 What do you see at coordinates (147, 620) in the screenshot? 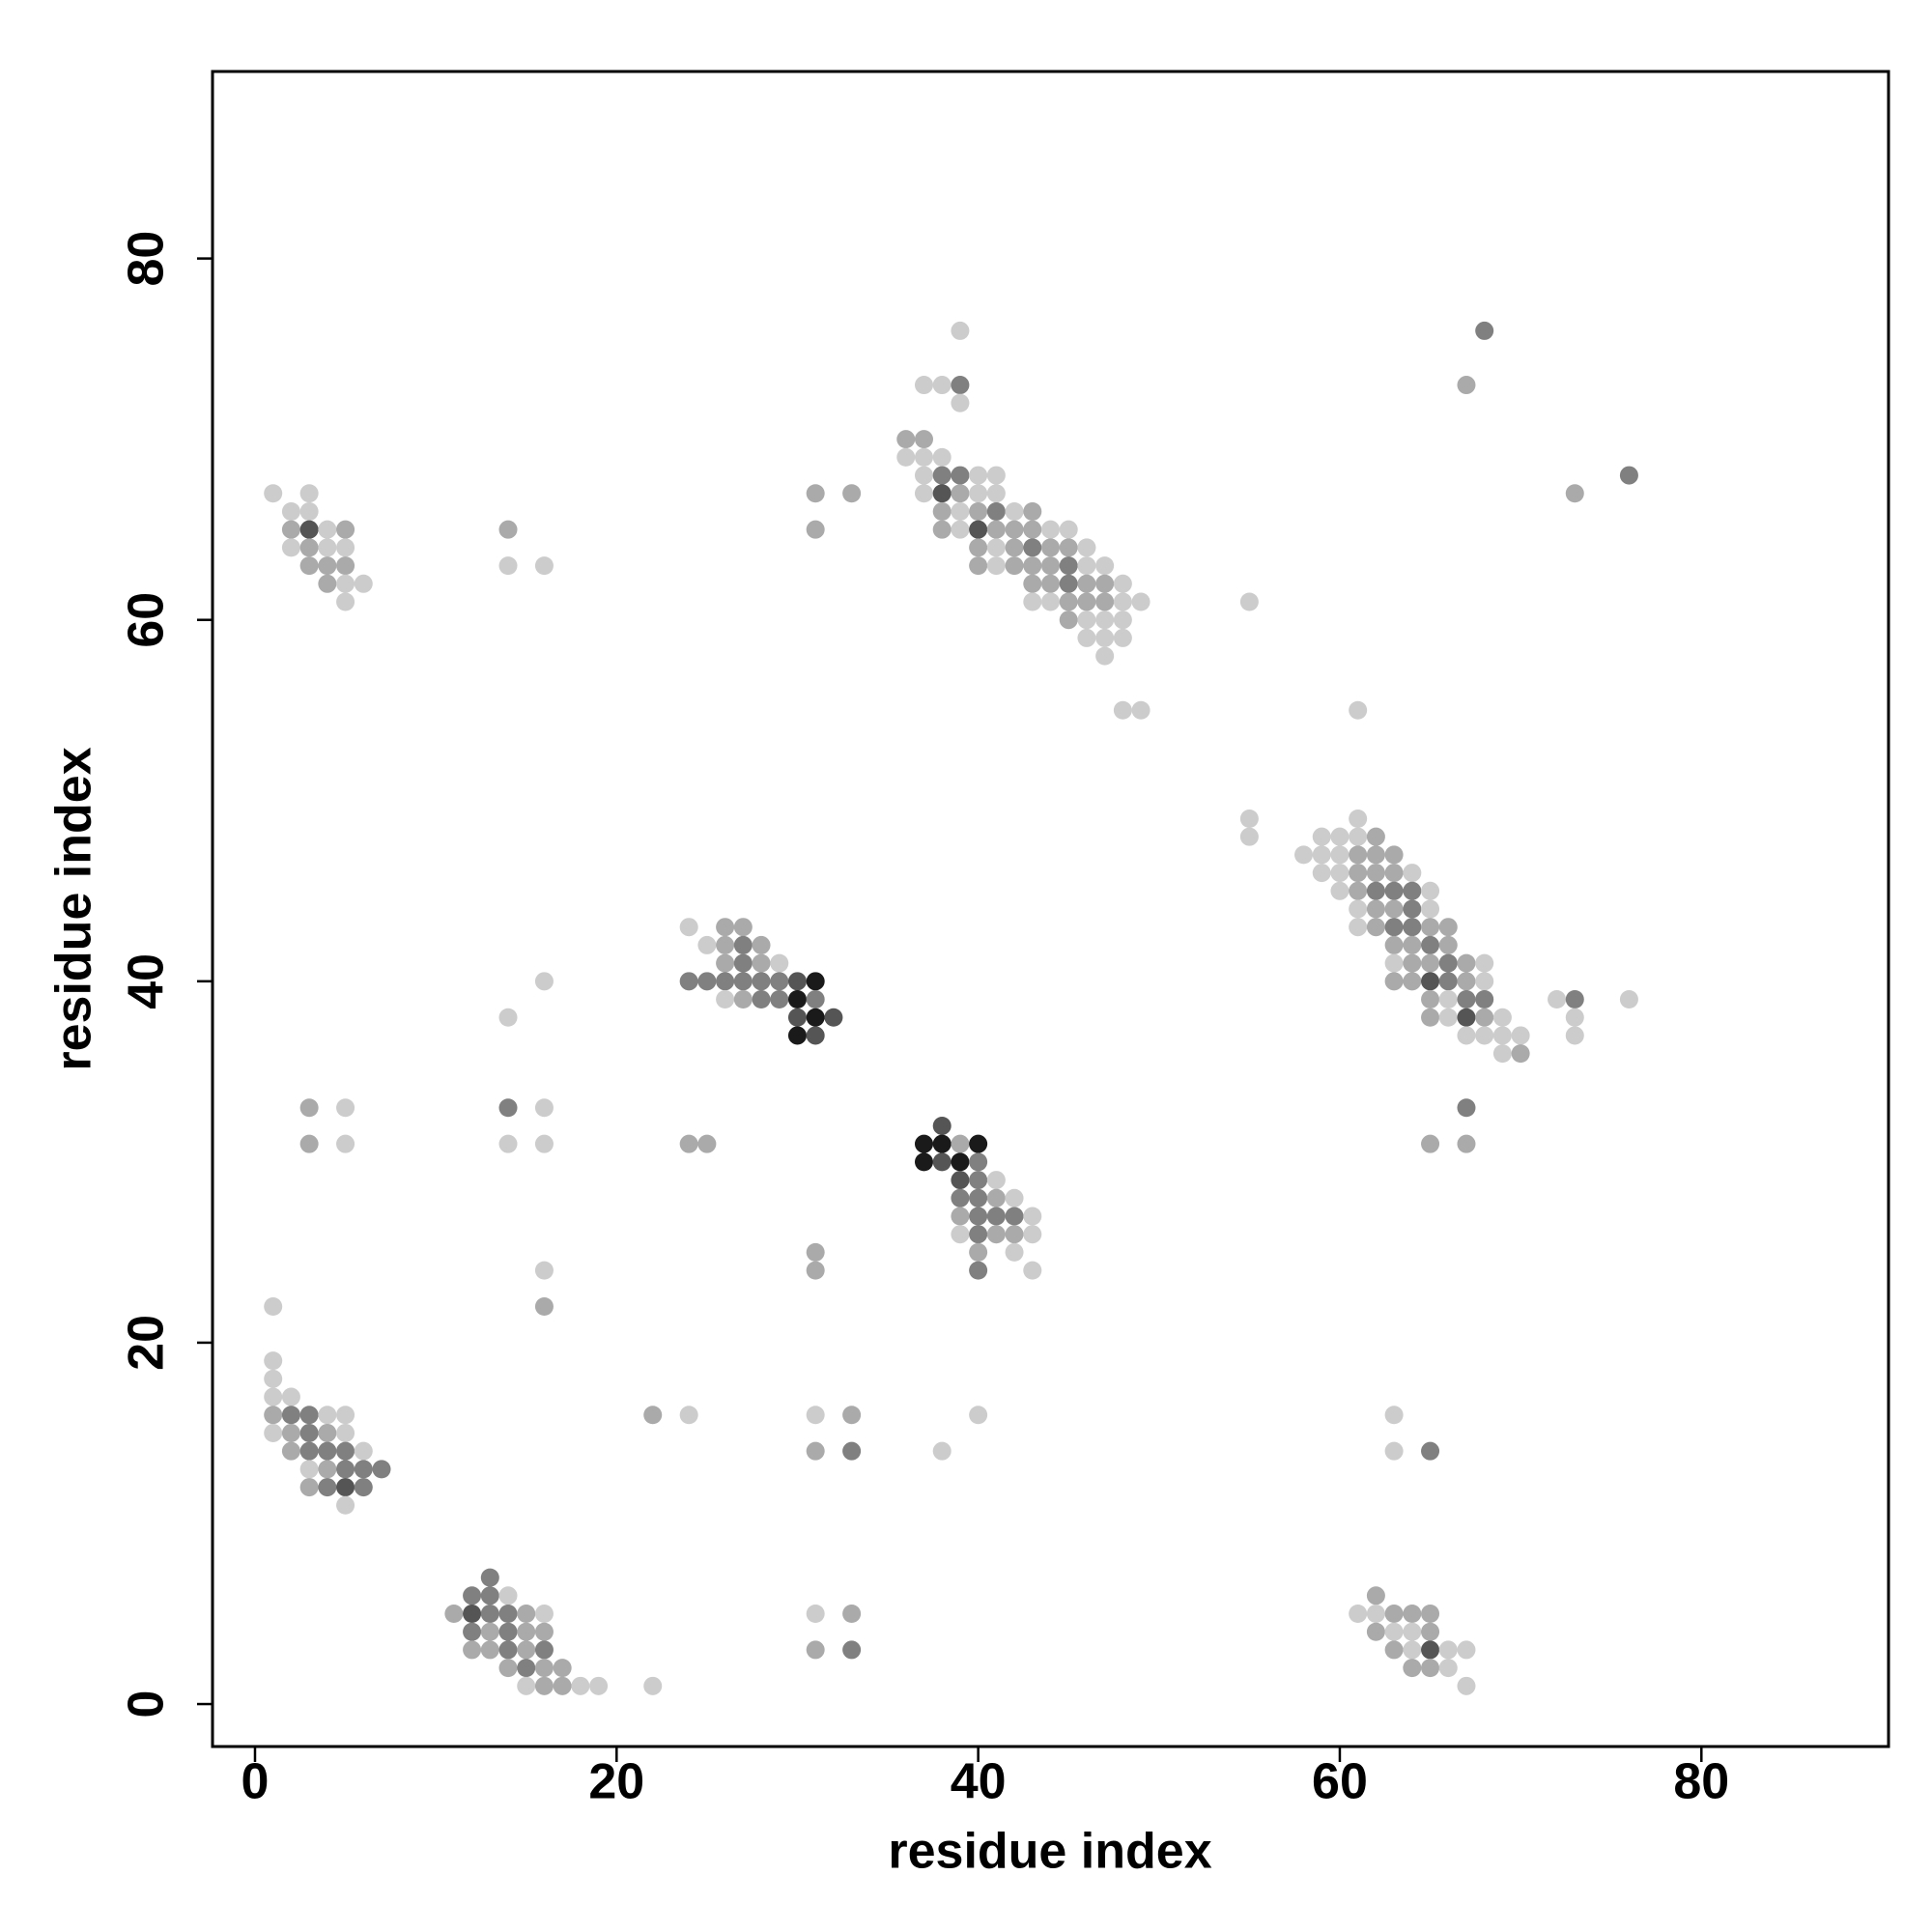
I see `y-tick-label: 60` at bounding box center [147, 620].